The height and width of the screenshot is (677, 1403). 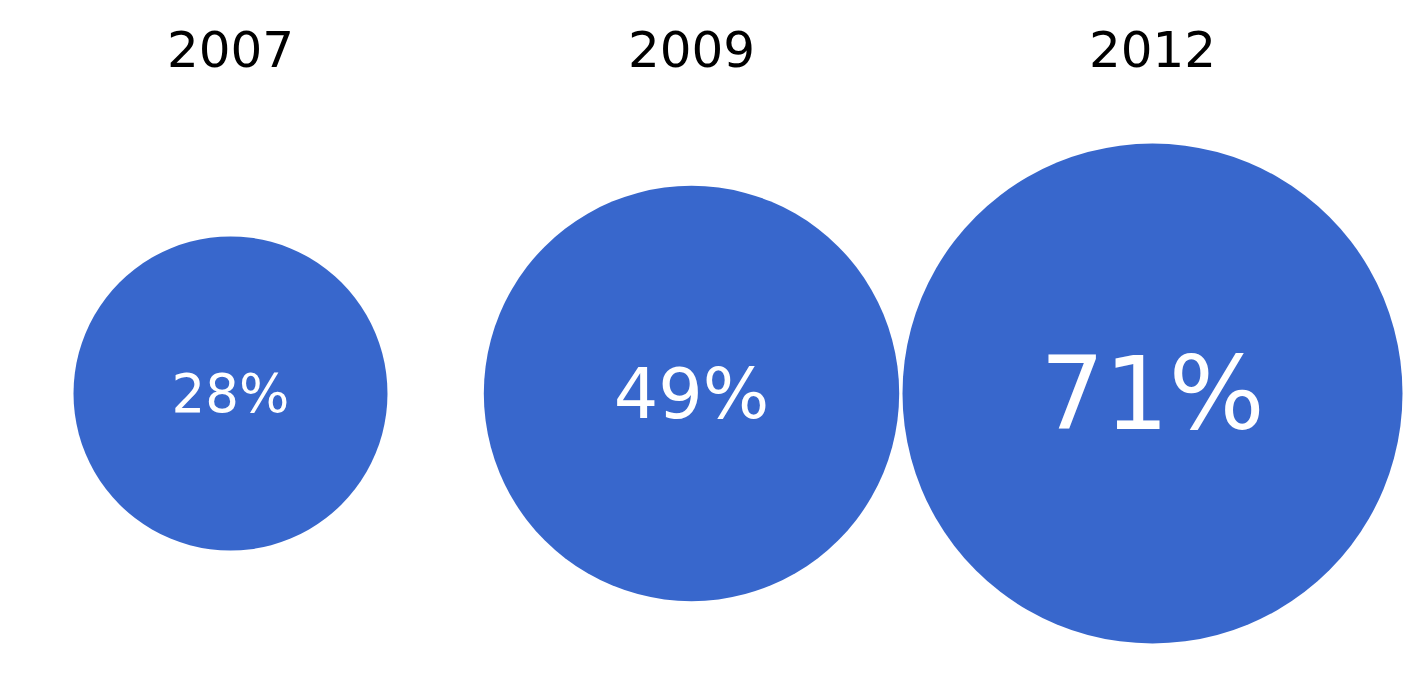 What do you see at coordinates (1152, 50) in the screenshot?
I see `category-label: 2012` at bounding box center [1152, 50].